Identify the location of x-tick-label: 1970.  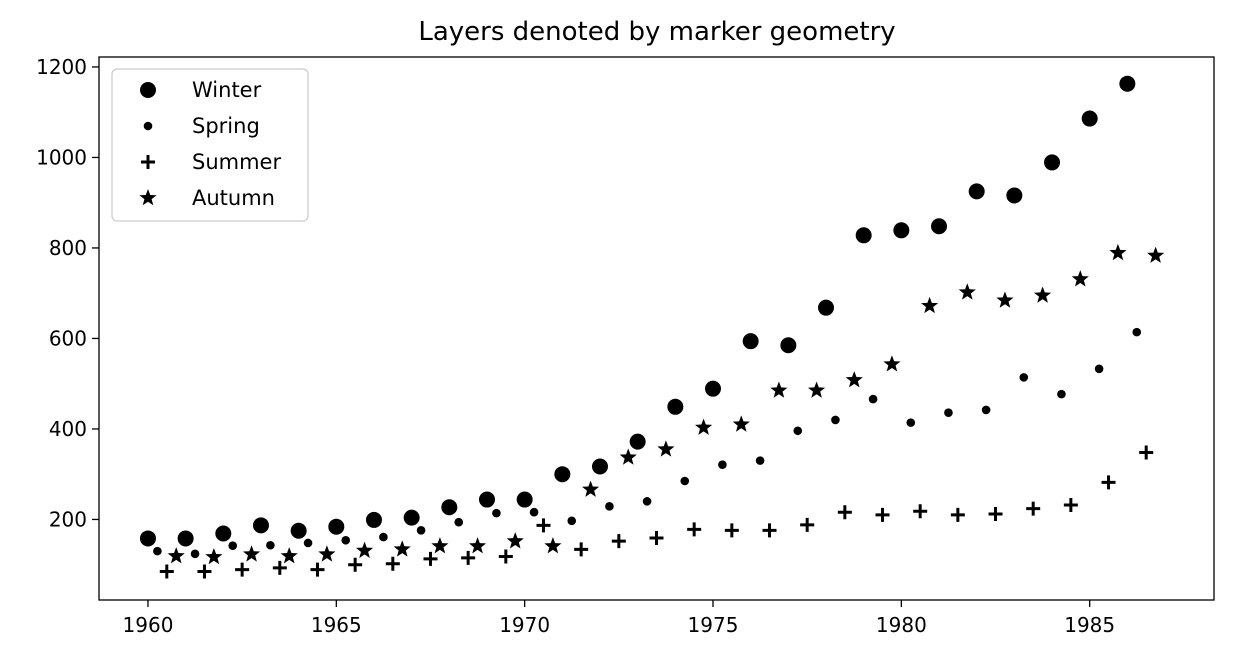
(524, 625).